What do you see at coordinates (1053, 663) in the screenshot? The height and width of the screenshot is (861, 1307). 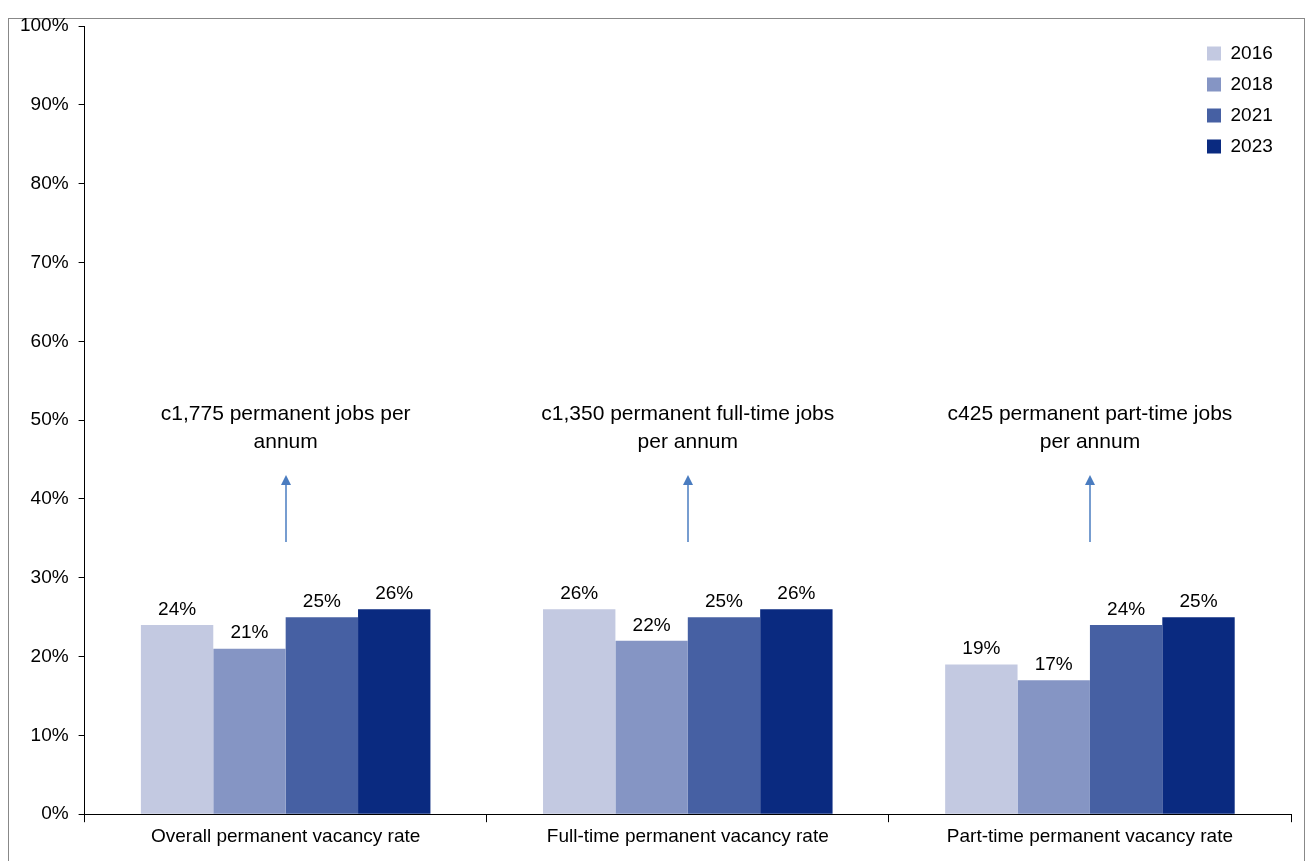 I see `data-label: 17%` at bounding box center [1053, 663].